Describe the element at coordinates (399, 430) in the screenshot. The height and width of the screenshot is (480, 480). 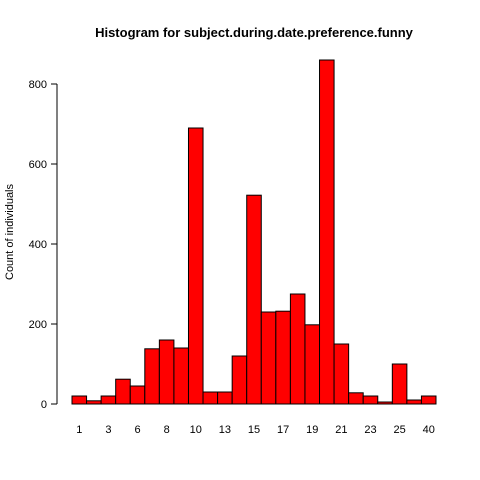
I see `x-tick-label: 25` at that location.